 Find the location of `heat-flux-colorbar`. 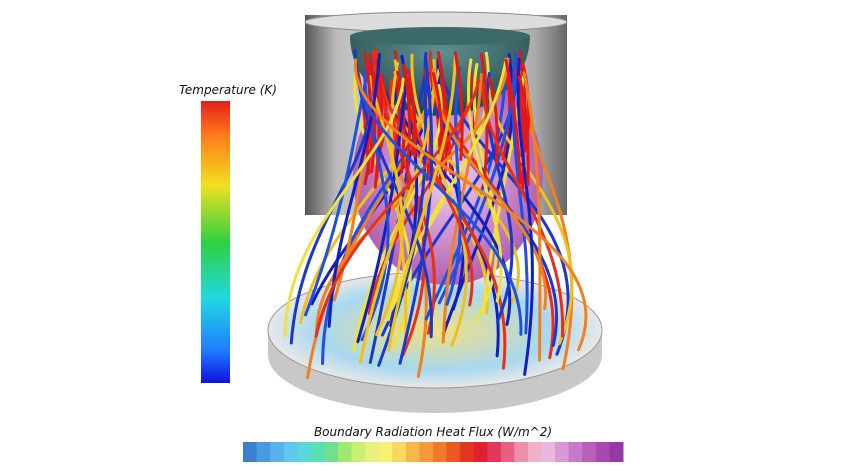

heat-flux-colorbar is located at coordinates (433, 452).